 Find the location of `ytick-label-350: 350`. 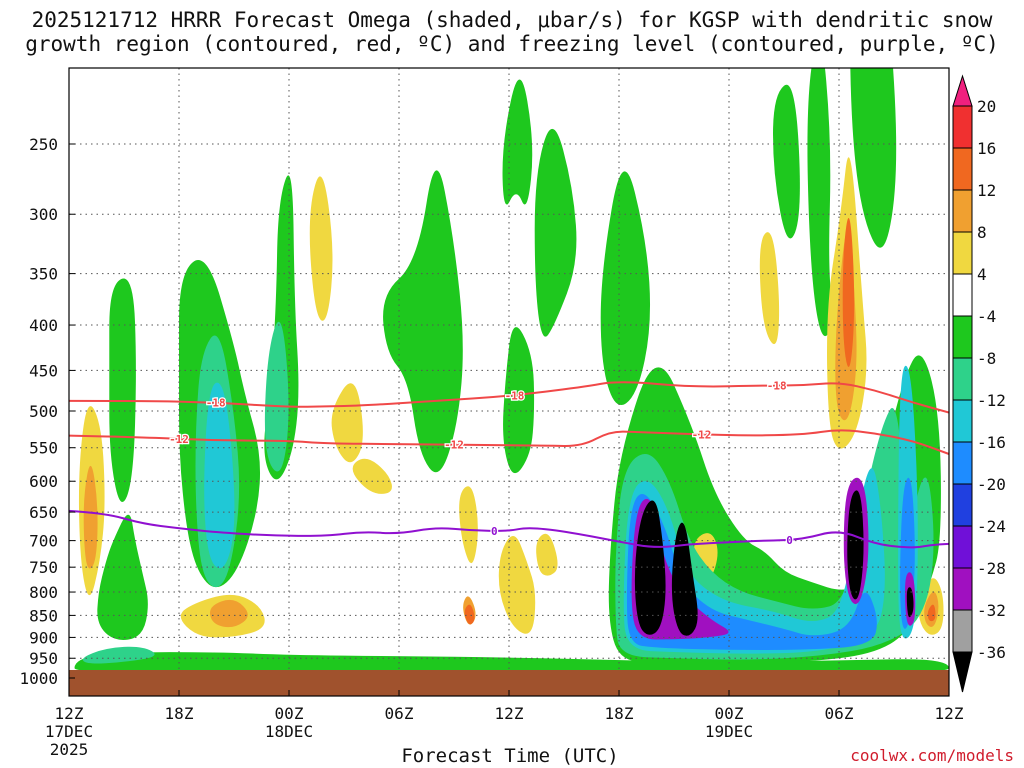

ytick-label-350: 350 is located at coordinates (43, 274).